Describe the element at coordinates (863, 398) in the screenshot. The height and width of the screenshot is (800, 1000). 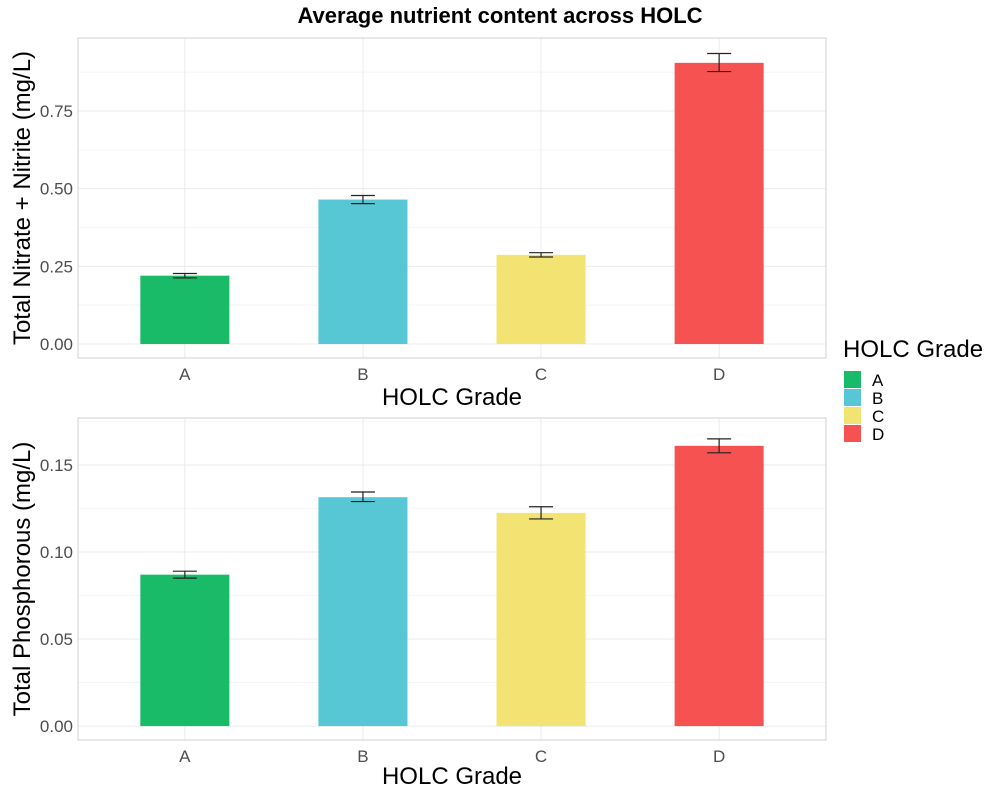
I see `legend-item-b: B` at that location.